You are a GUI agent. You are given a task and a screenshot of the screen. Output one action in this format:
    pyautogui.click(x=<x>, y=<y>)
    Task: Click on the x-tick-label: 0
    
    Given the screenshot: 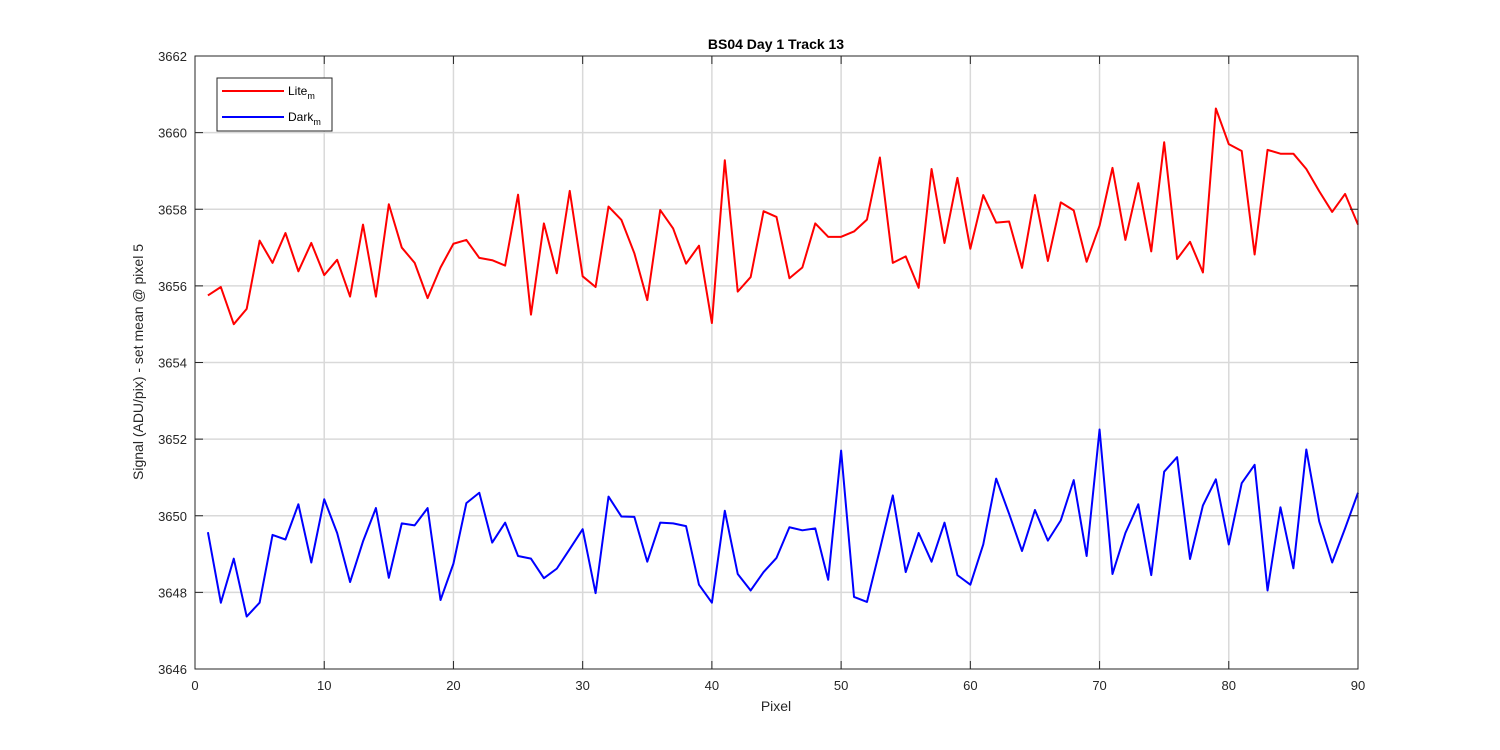 What is the action you would take?
    pyautogui.click(x=194, y=685)
    